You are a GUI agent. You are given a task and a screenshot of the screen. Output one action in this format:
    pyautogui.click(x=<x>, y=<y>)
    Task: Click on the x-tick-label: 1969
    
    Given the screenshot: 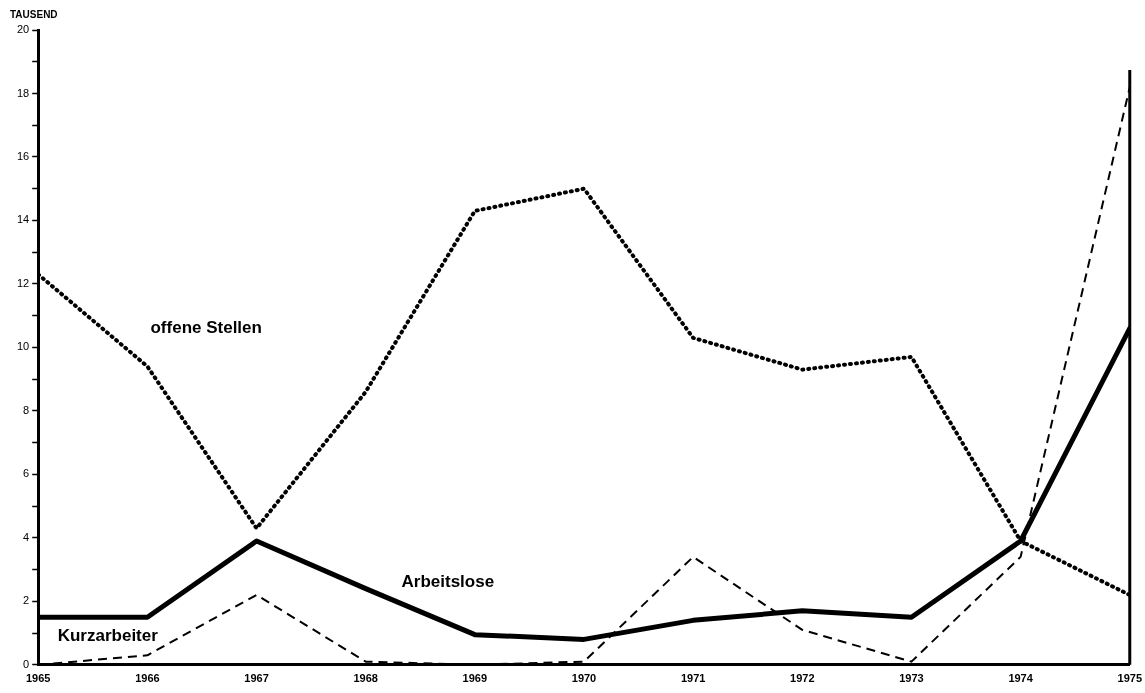 What is the action you would take?
    pyautogui.click(x=475, y=678)
    